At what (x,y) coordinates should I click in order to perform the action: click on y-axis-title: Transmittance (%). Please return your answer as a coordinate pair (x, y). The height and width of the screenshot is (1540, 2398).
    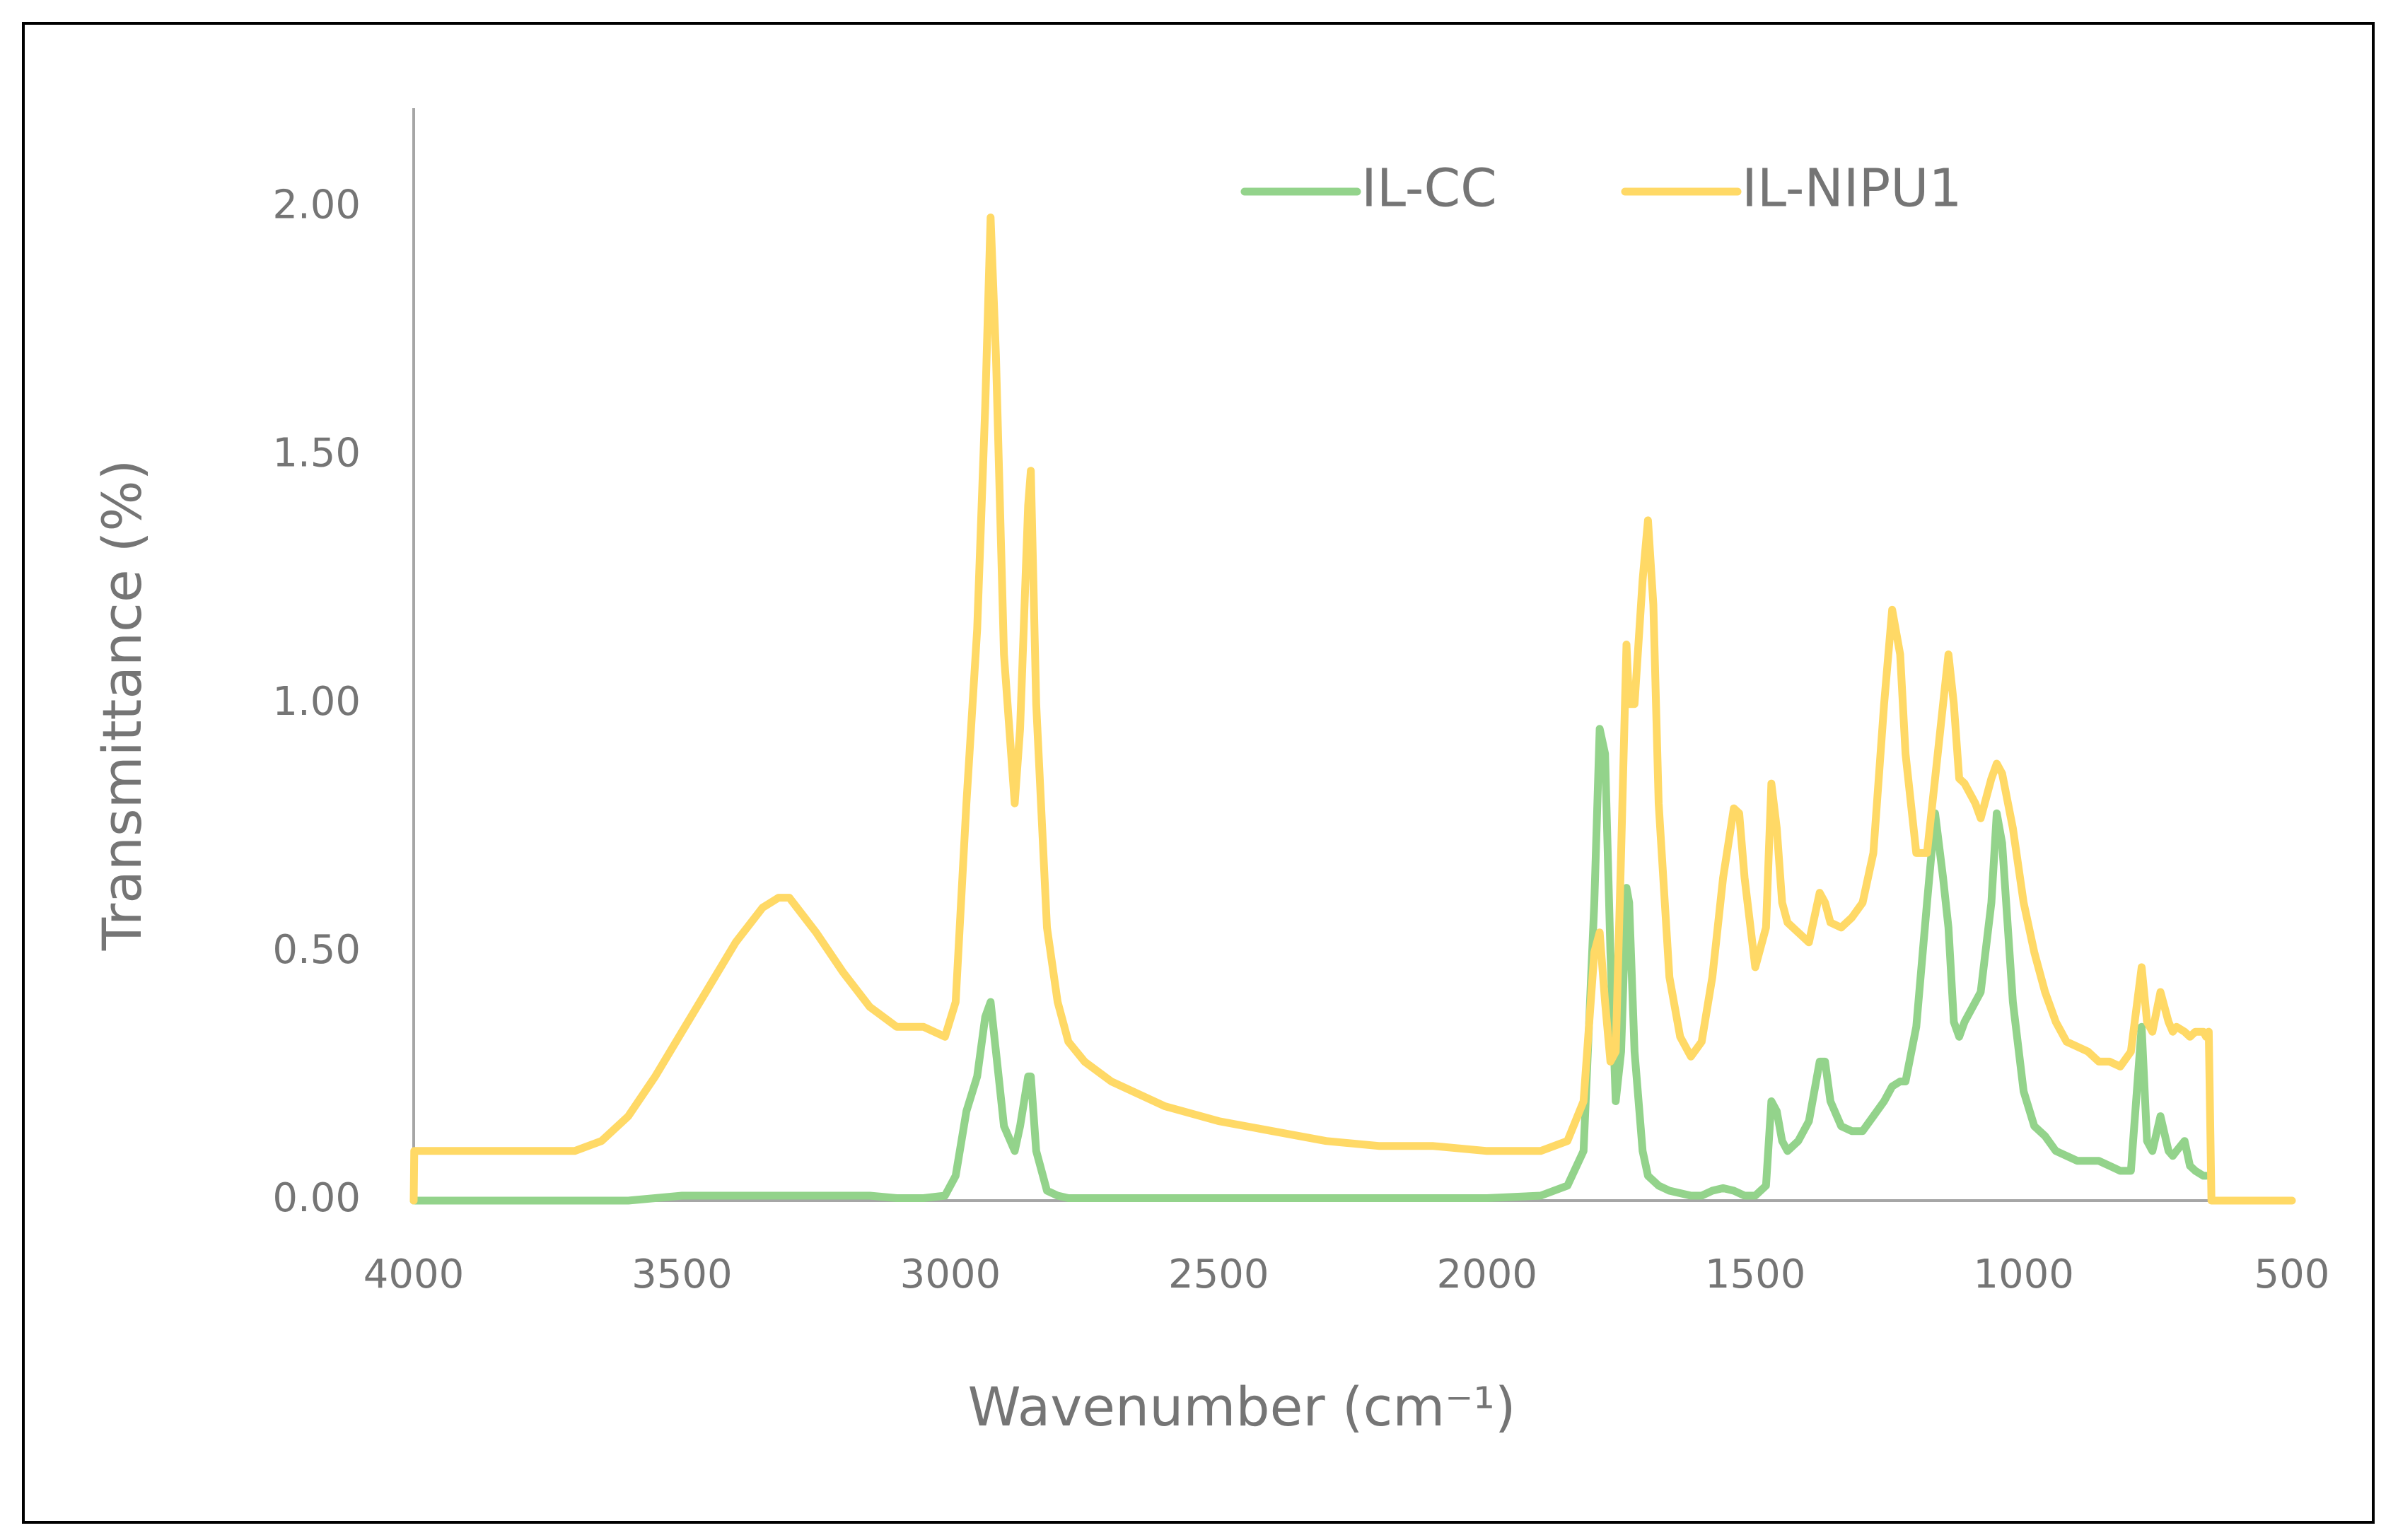
    Looking at the image, I should click on (122, 706).